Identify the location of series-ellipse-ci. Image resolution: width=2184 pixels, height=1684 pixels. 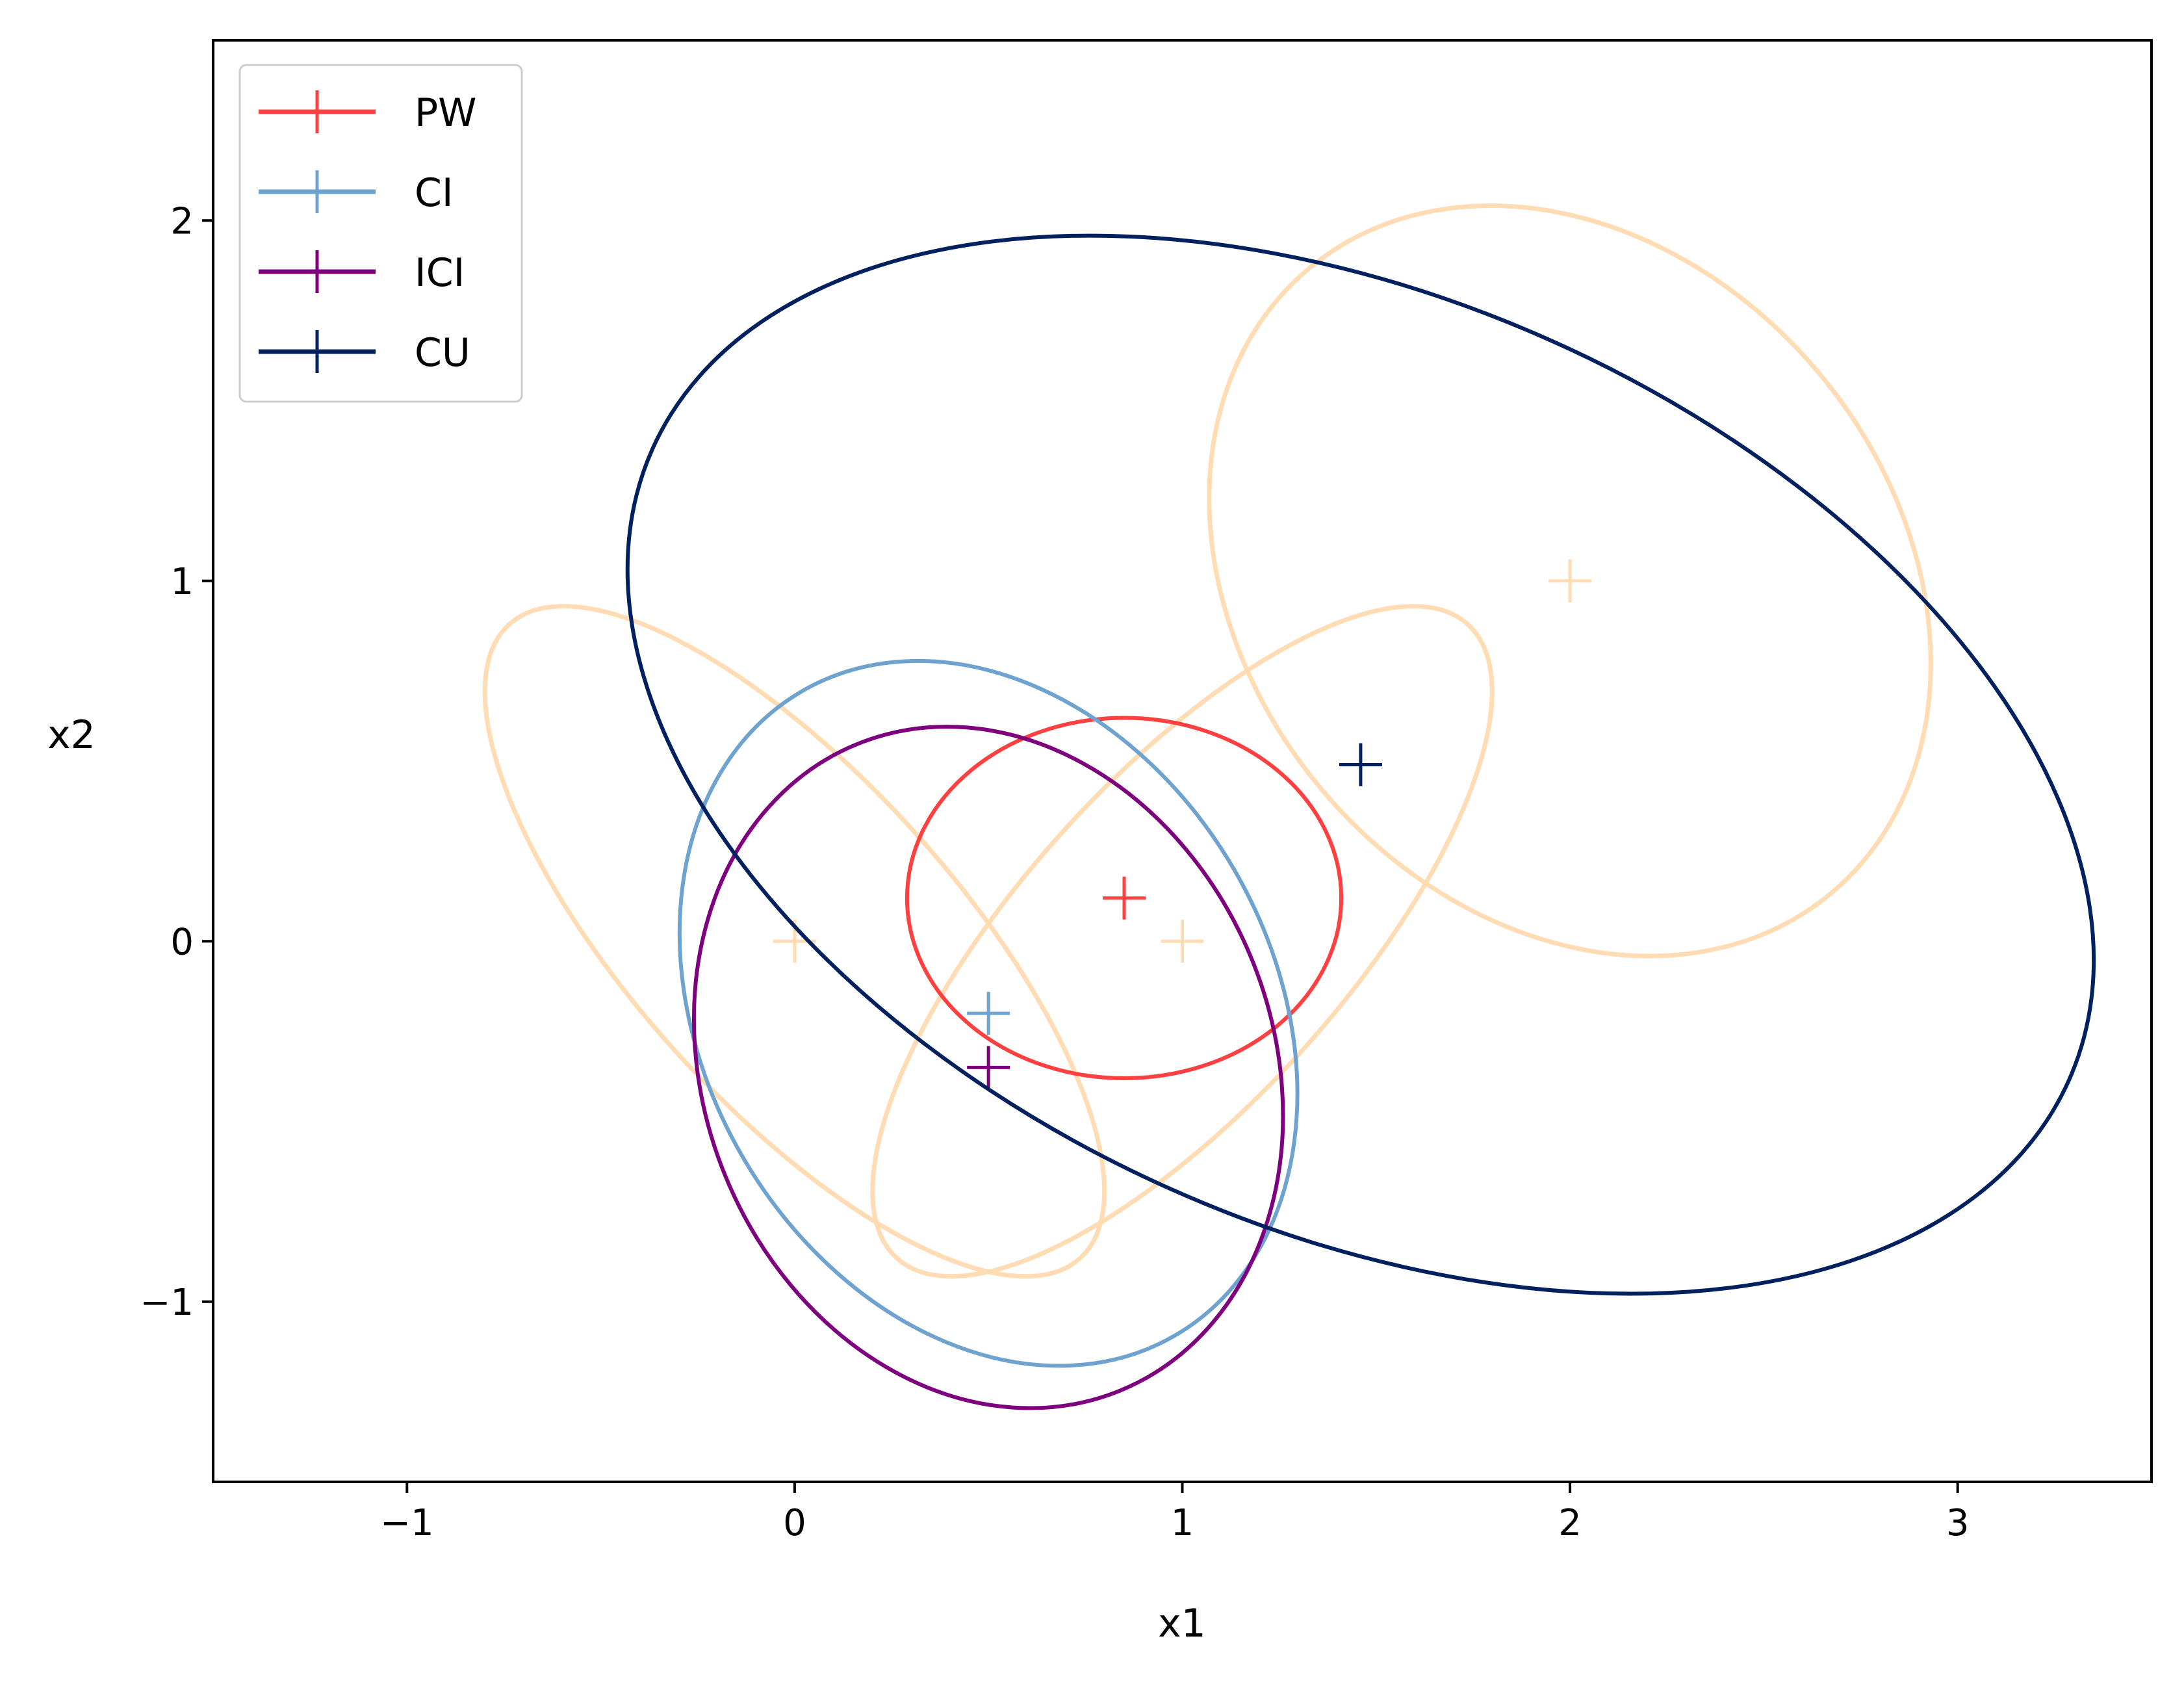
(988, 1013).